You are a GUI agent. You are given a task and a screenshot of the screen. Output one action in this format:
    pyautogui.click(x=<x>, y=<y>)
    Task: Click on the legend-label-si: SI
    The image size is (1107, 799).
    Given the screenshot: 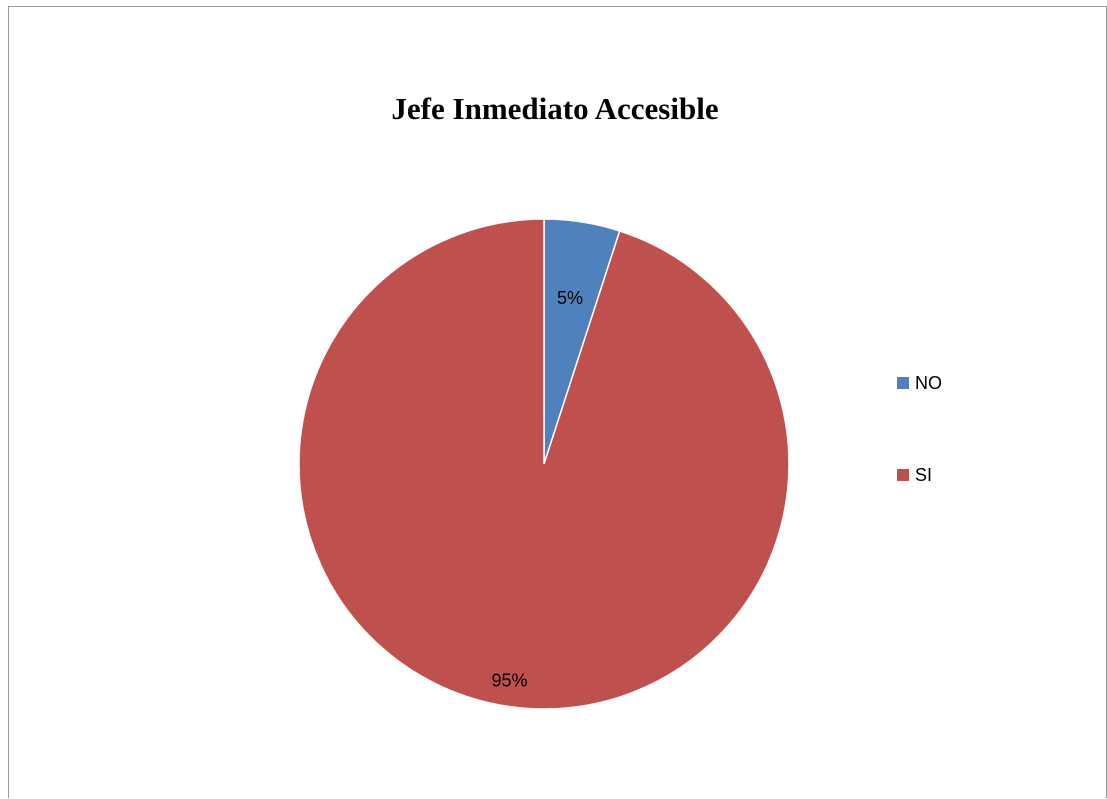 What is the action you would take?
    pyautogui.click(x=924, y=474)
    